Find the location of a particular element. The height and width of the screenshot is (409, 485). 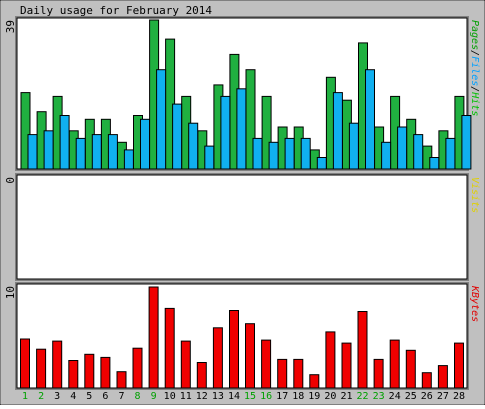

x-tick-label-10: 10 is located at coordinates (170, 396).